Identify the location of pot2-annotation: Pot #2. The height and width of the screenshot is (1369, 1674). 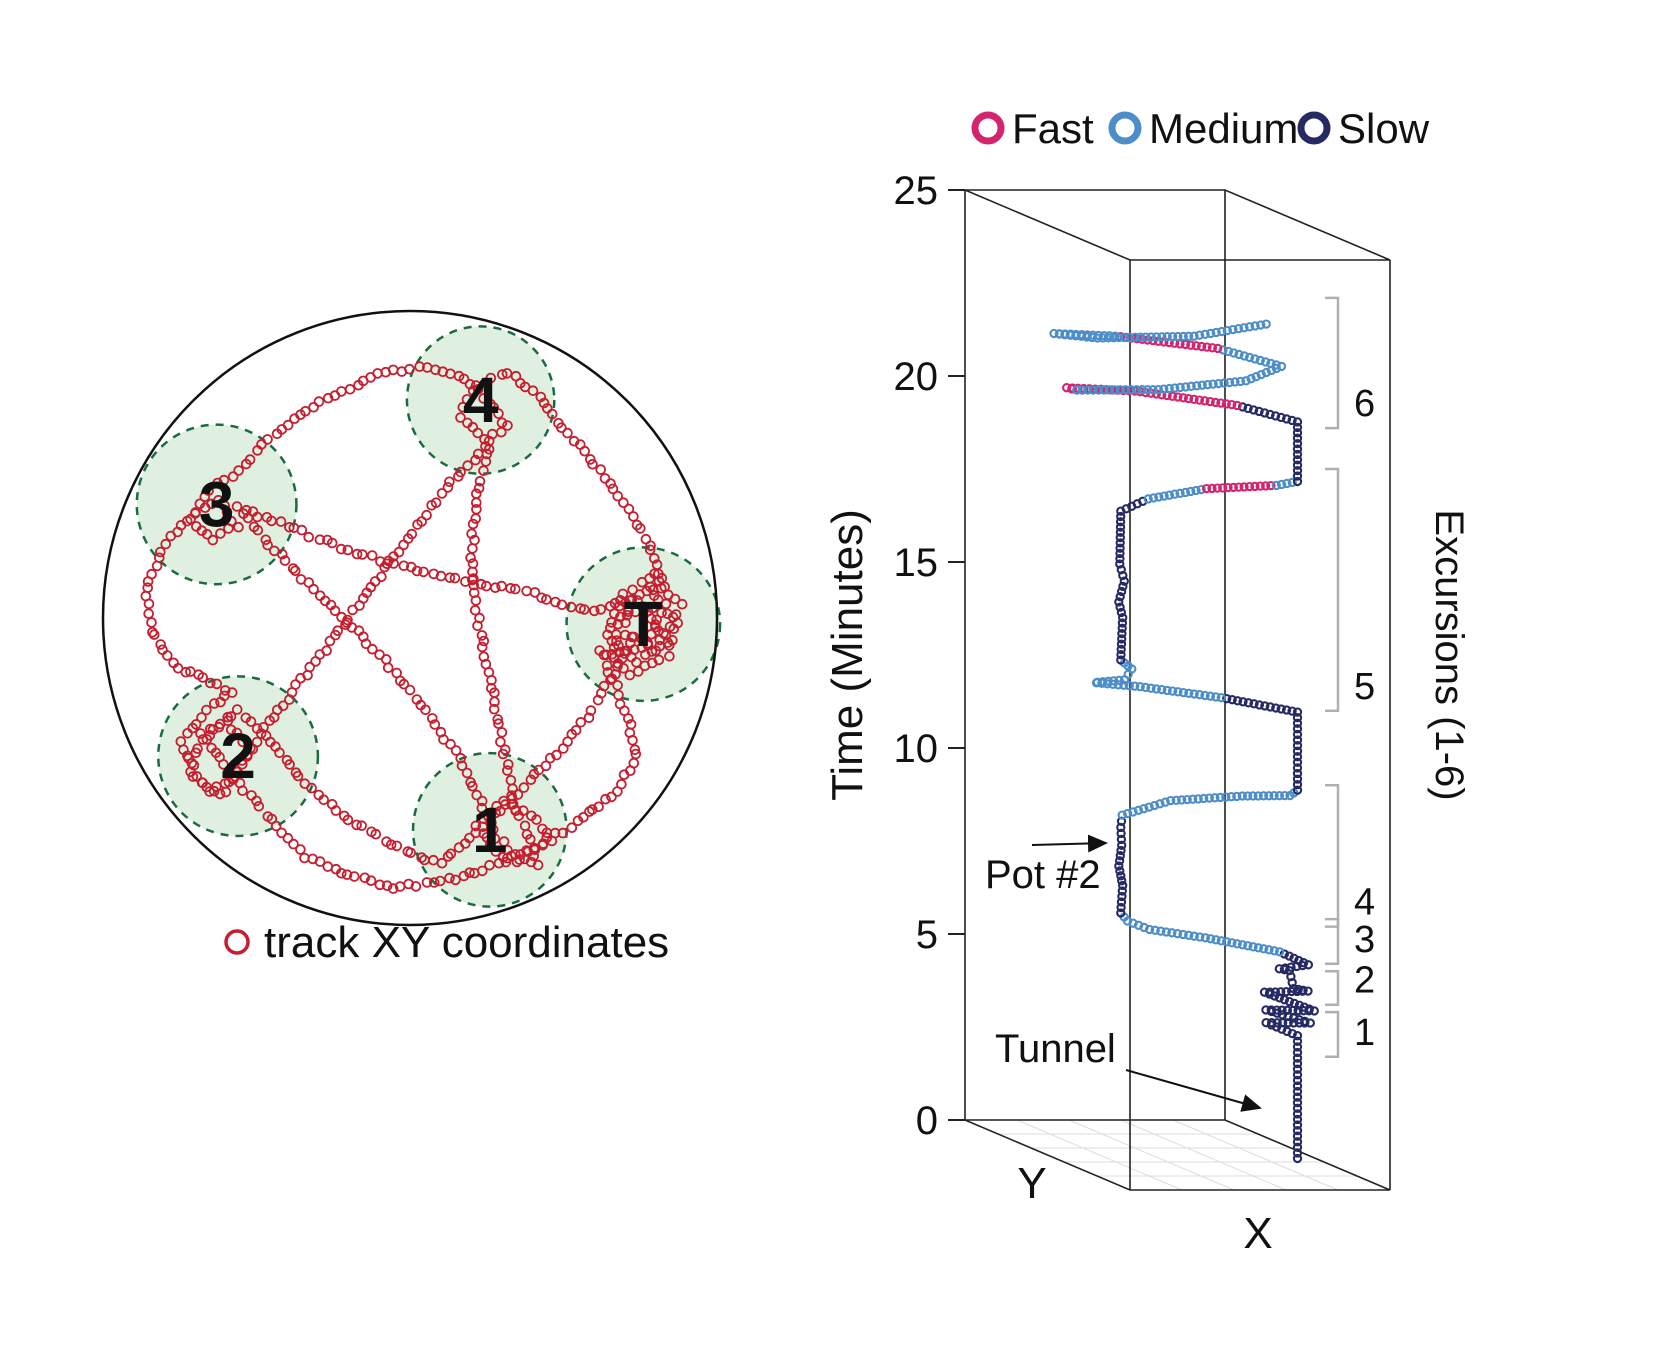
(1046, 865).